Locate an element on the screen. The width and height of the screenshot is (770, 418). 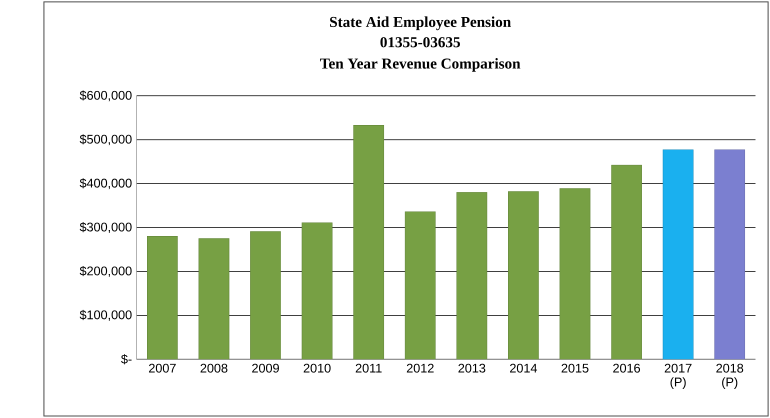
y-tick-label: $500,000 is located at coordinates (106, 140).